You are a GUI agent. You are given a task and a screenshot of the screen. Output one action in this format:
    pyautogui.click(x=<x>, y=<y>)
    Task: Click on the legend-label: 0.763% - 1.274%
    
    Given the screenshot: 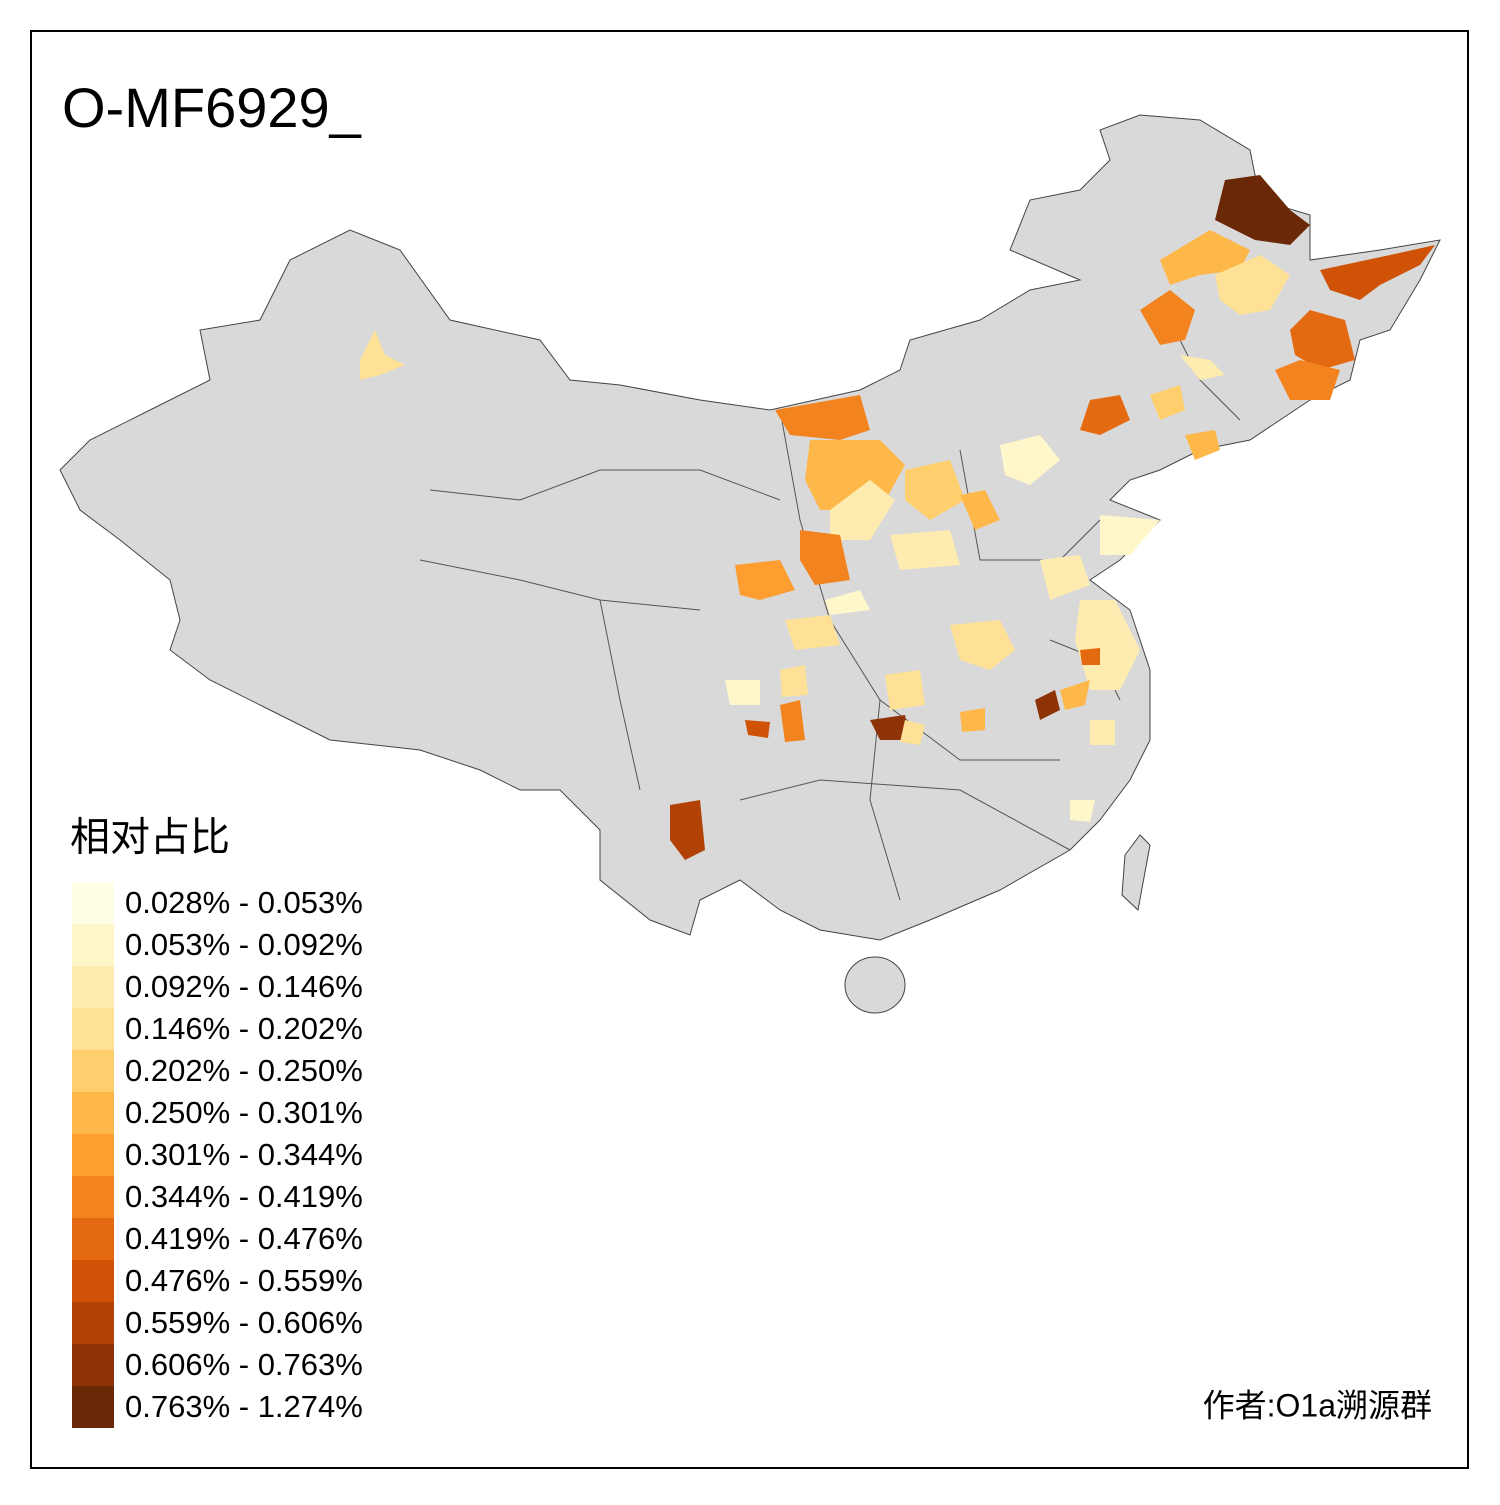 What is the action you would take?
    pyautogui.click(x=244, y=1406)
    